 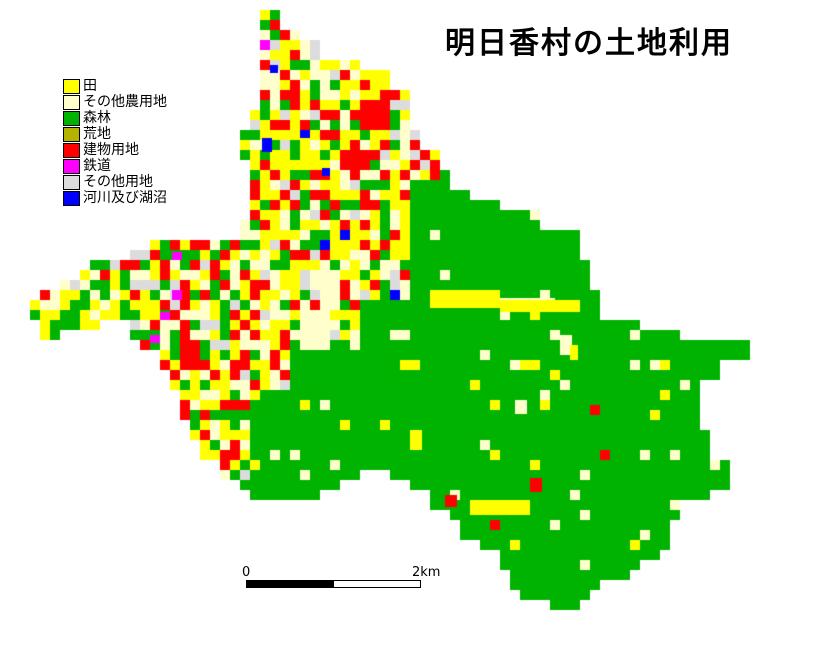 I want to click on legend-label-waste: 荒地, so click(x=97, y=134).